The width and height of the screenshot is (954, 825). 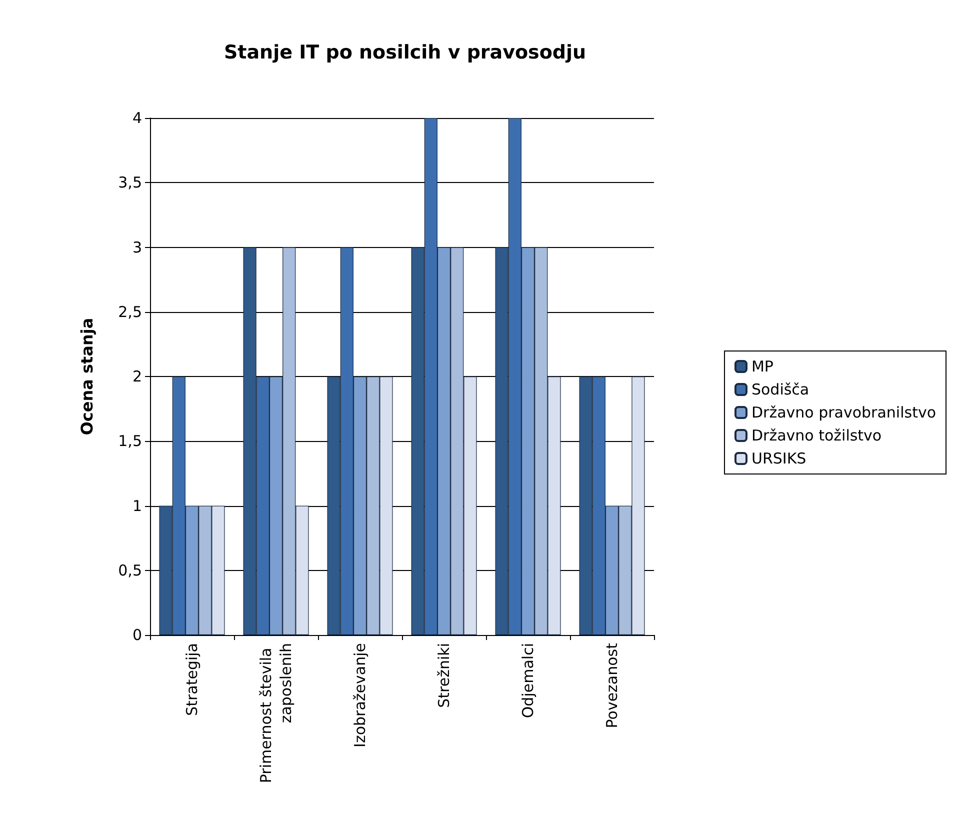 What do you see at coordinates (762, 367) in the screenshot?
I see `legend-label: MP` at bounding box center [762, 367].